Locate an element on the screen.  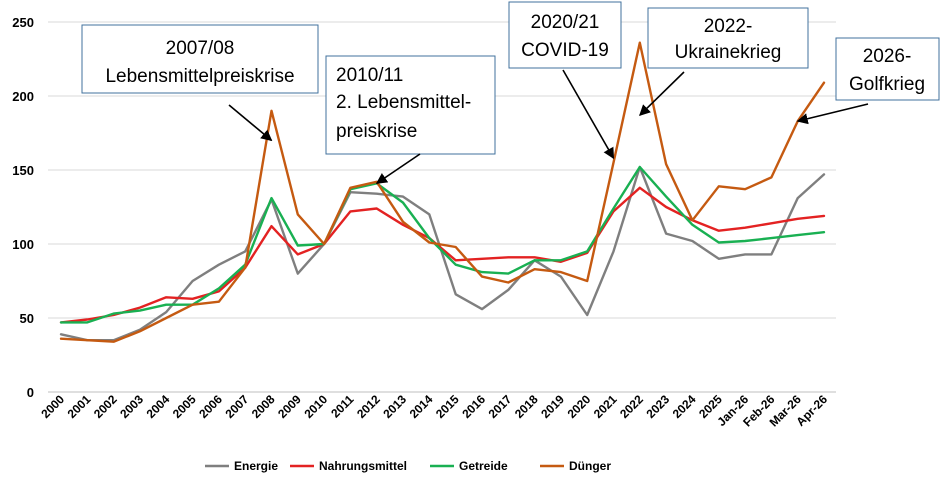
y-tick-label: 0 is located at coordinates (30, 392).